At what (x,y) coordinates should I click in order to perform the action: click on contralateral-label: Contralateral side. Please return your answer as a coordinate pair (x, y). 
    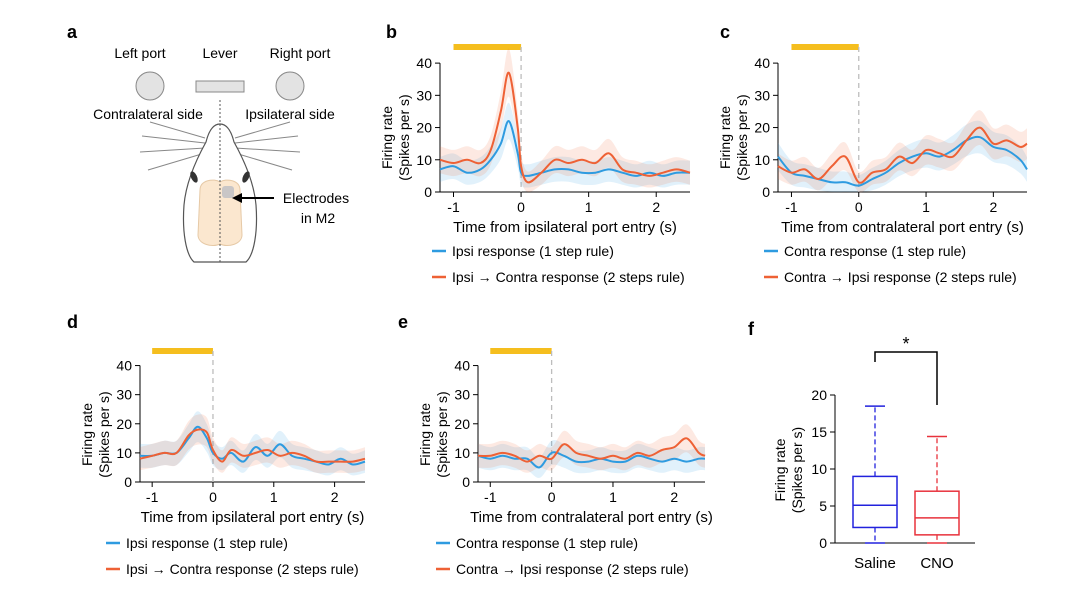
    Looking at the image, I should click on (148, 114).